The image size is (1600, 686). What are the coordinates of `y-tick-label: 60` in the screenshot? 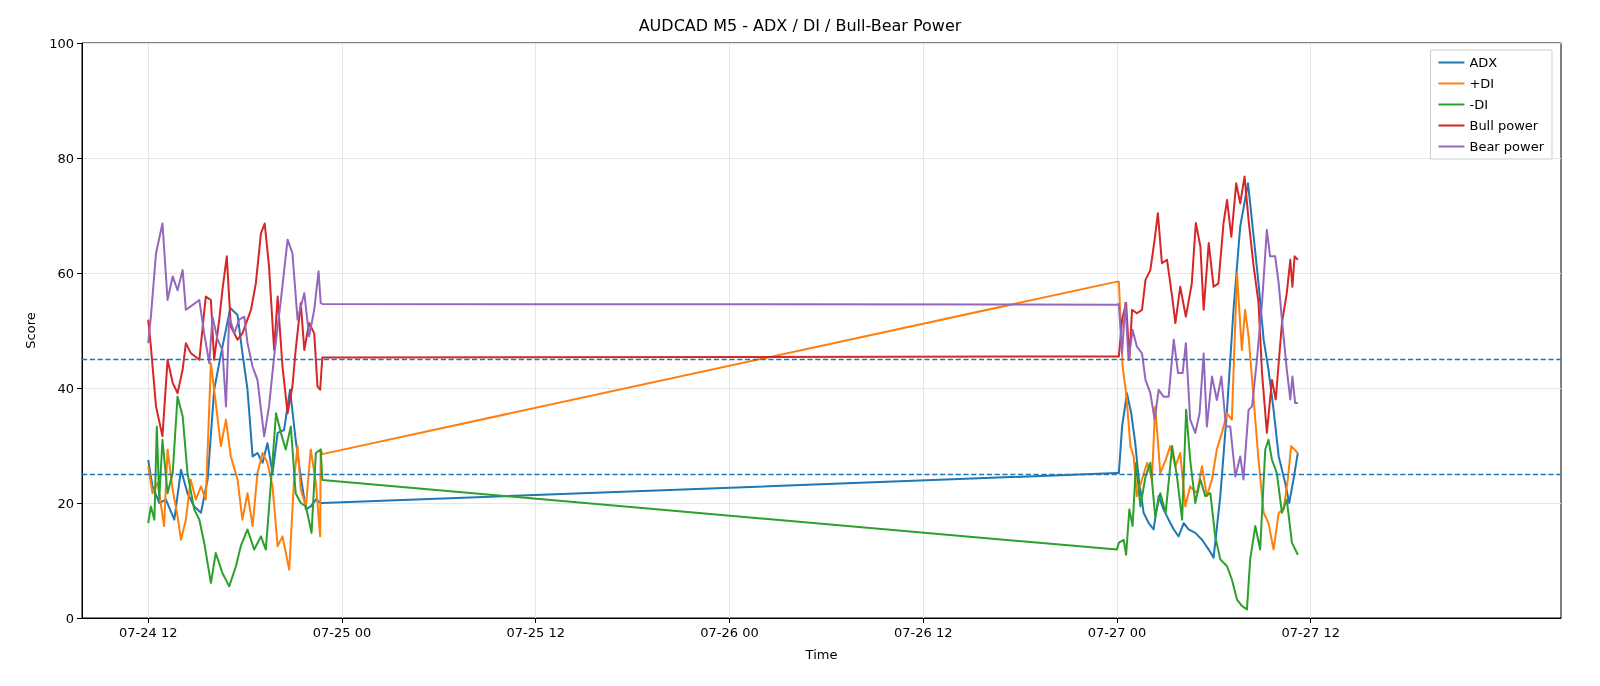 It's located at (65, 273).